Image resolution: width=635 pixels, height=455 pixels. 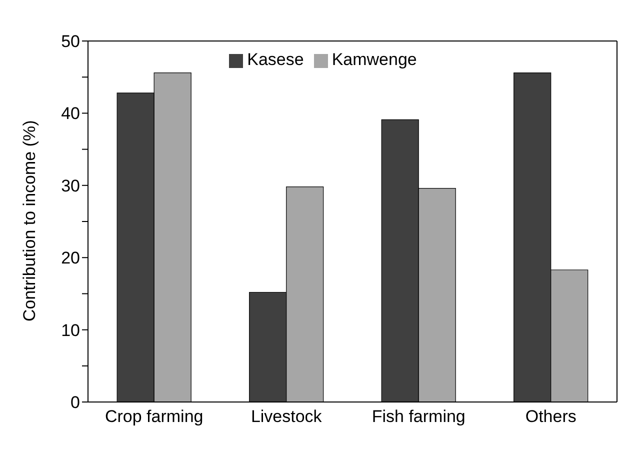 I want to click on x-tick-label: Livestock, so click(x=286, y=416).